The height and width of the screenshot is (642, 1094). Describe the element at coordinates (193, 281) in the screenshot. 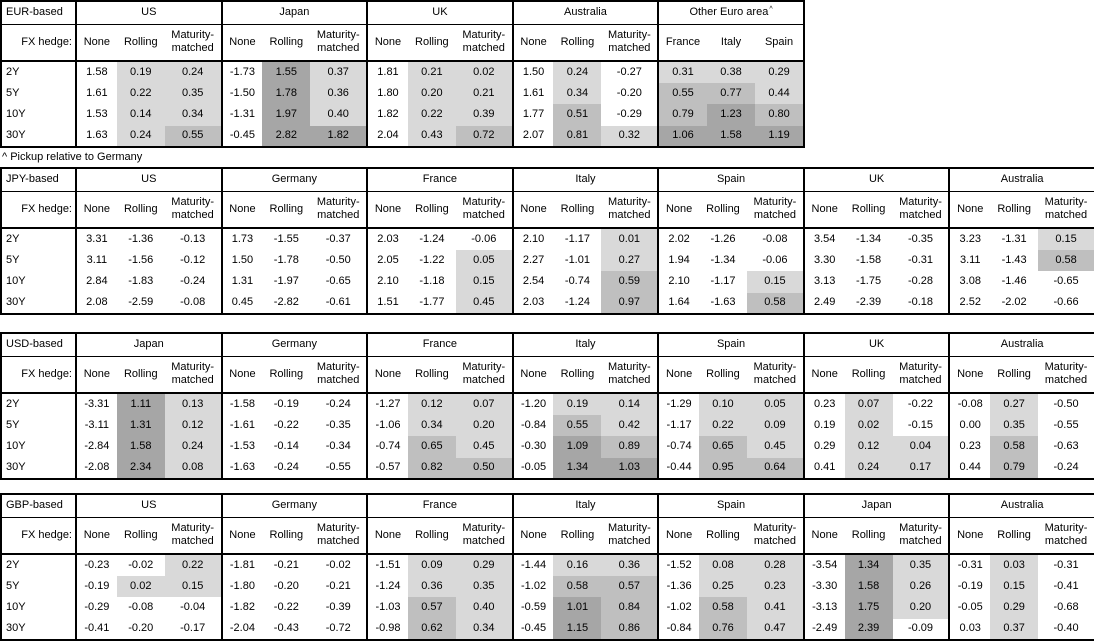

I see `value-cell: -0.24` at that location.